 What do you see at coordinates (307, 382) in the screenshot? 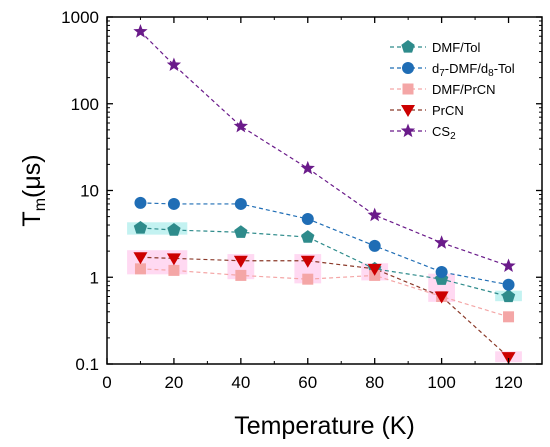
I see `x-tick-label: 60` at bounding box center [307, 382].